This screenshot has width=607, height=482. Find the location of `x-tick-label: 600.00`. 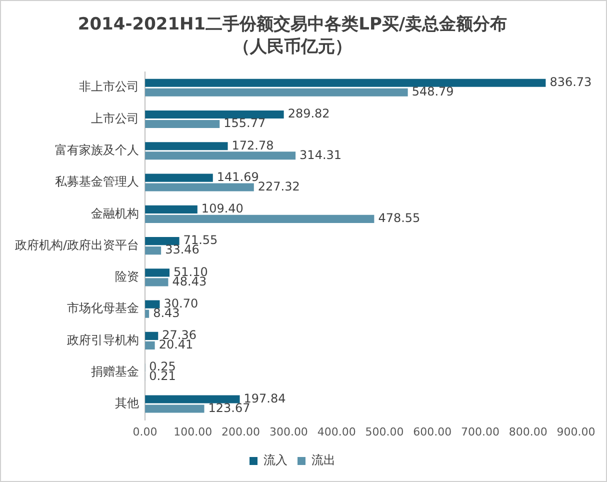

x-tick-label: 600.00 is located at coordinates (432, 431).